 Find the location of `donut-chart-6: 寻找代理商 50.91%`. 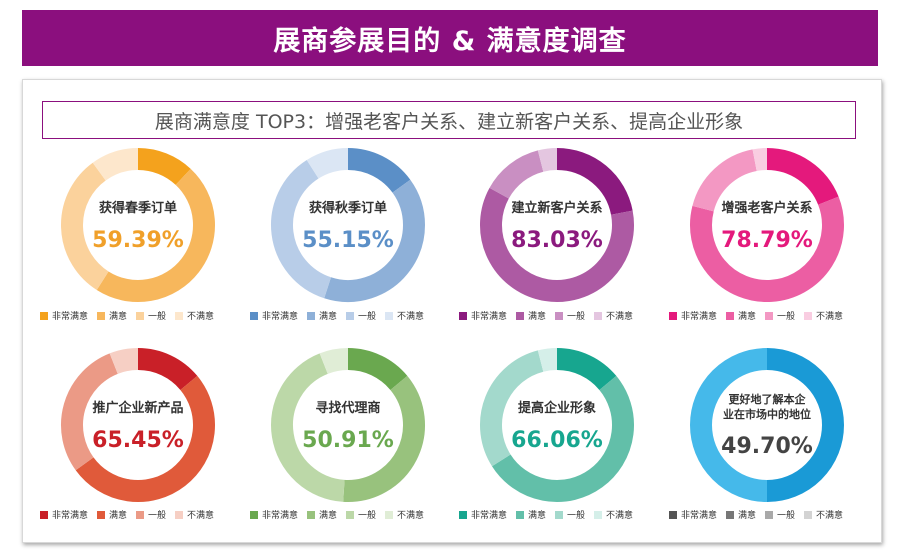

donut-chart-6: 寻找代理商 50.91% is located at coordinates (348, 425).